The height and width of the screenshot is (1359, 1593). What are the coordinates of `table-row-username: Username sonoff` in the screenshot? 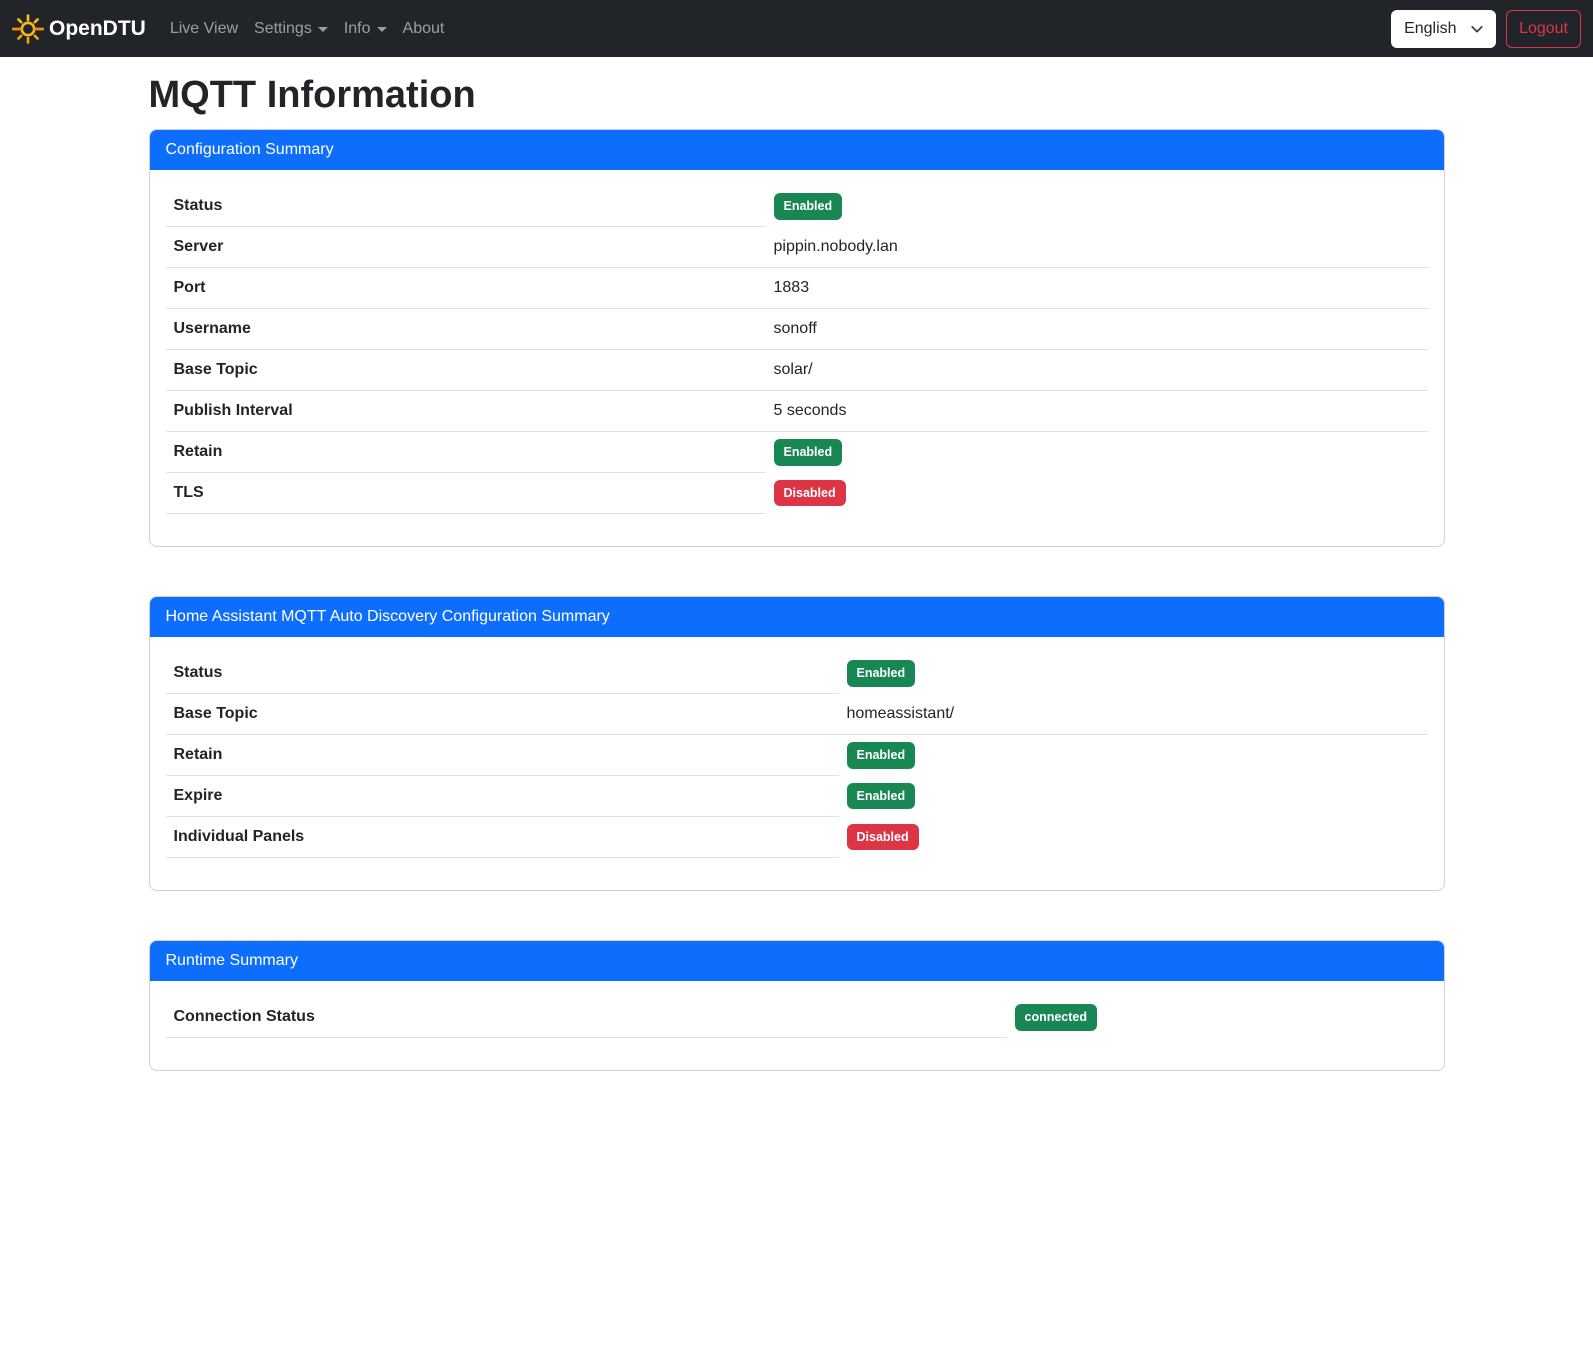 It's located at (796, 329).